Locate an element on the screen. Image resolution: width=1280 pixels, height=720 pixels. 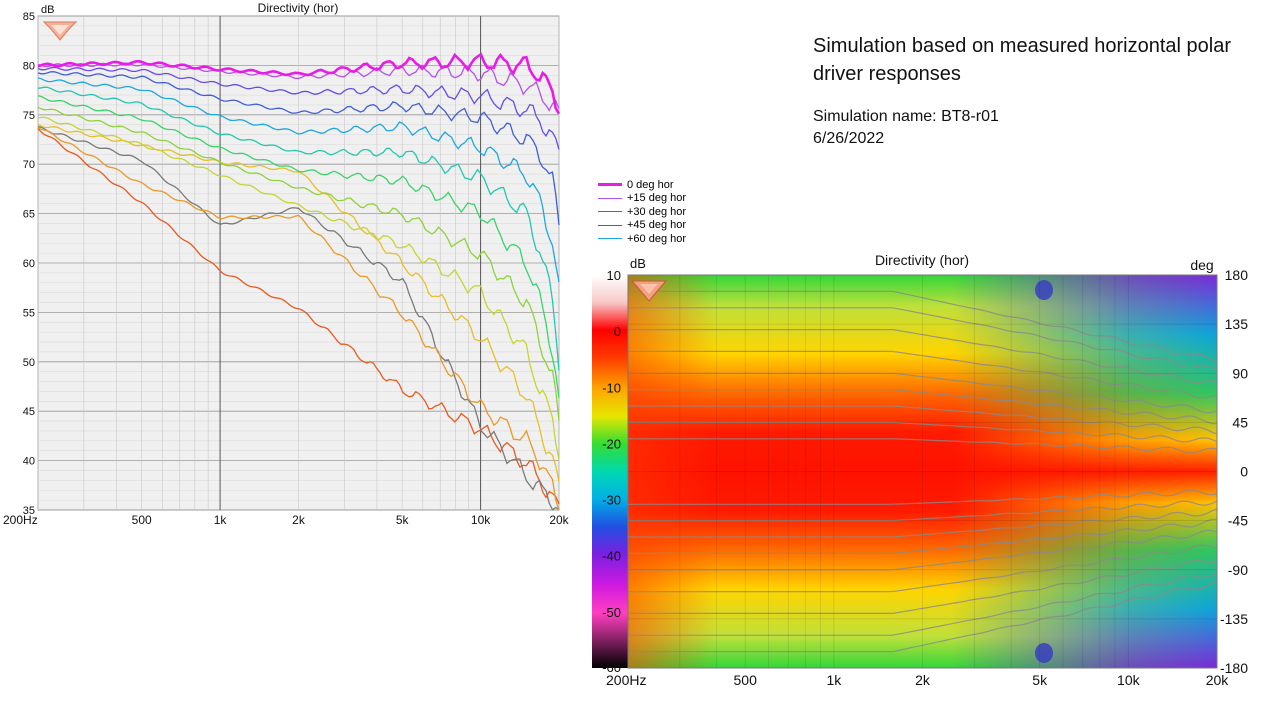
legend-label: +60 deg hor is located at coordinates (657, 238).